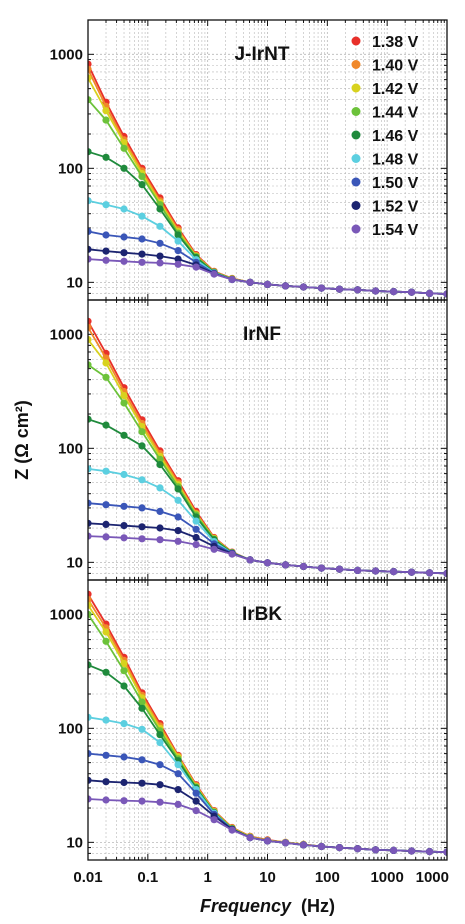  What do you see at coordinates (395, 42) in the screenshot?
I see `legend-label: 1.38 V` at bounding box center [395, 42].